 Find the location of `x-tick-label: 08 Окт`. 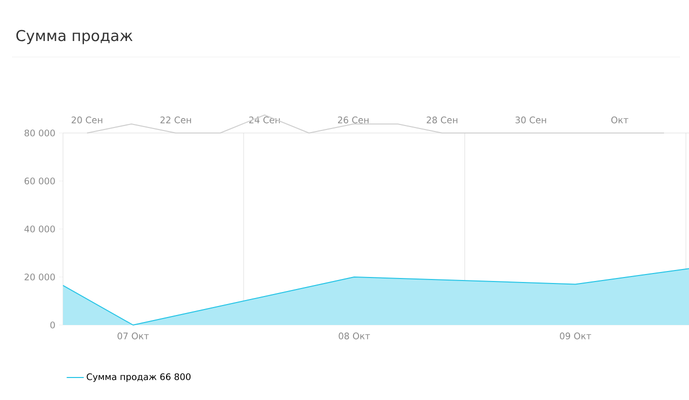

x-tick-label: 08 Окт is located at coordinates (354, 336).